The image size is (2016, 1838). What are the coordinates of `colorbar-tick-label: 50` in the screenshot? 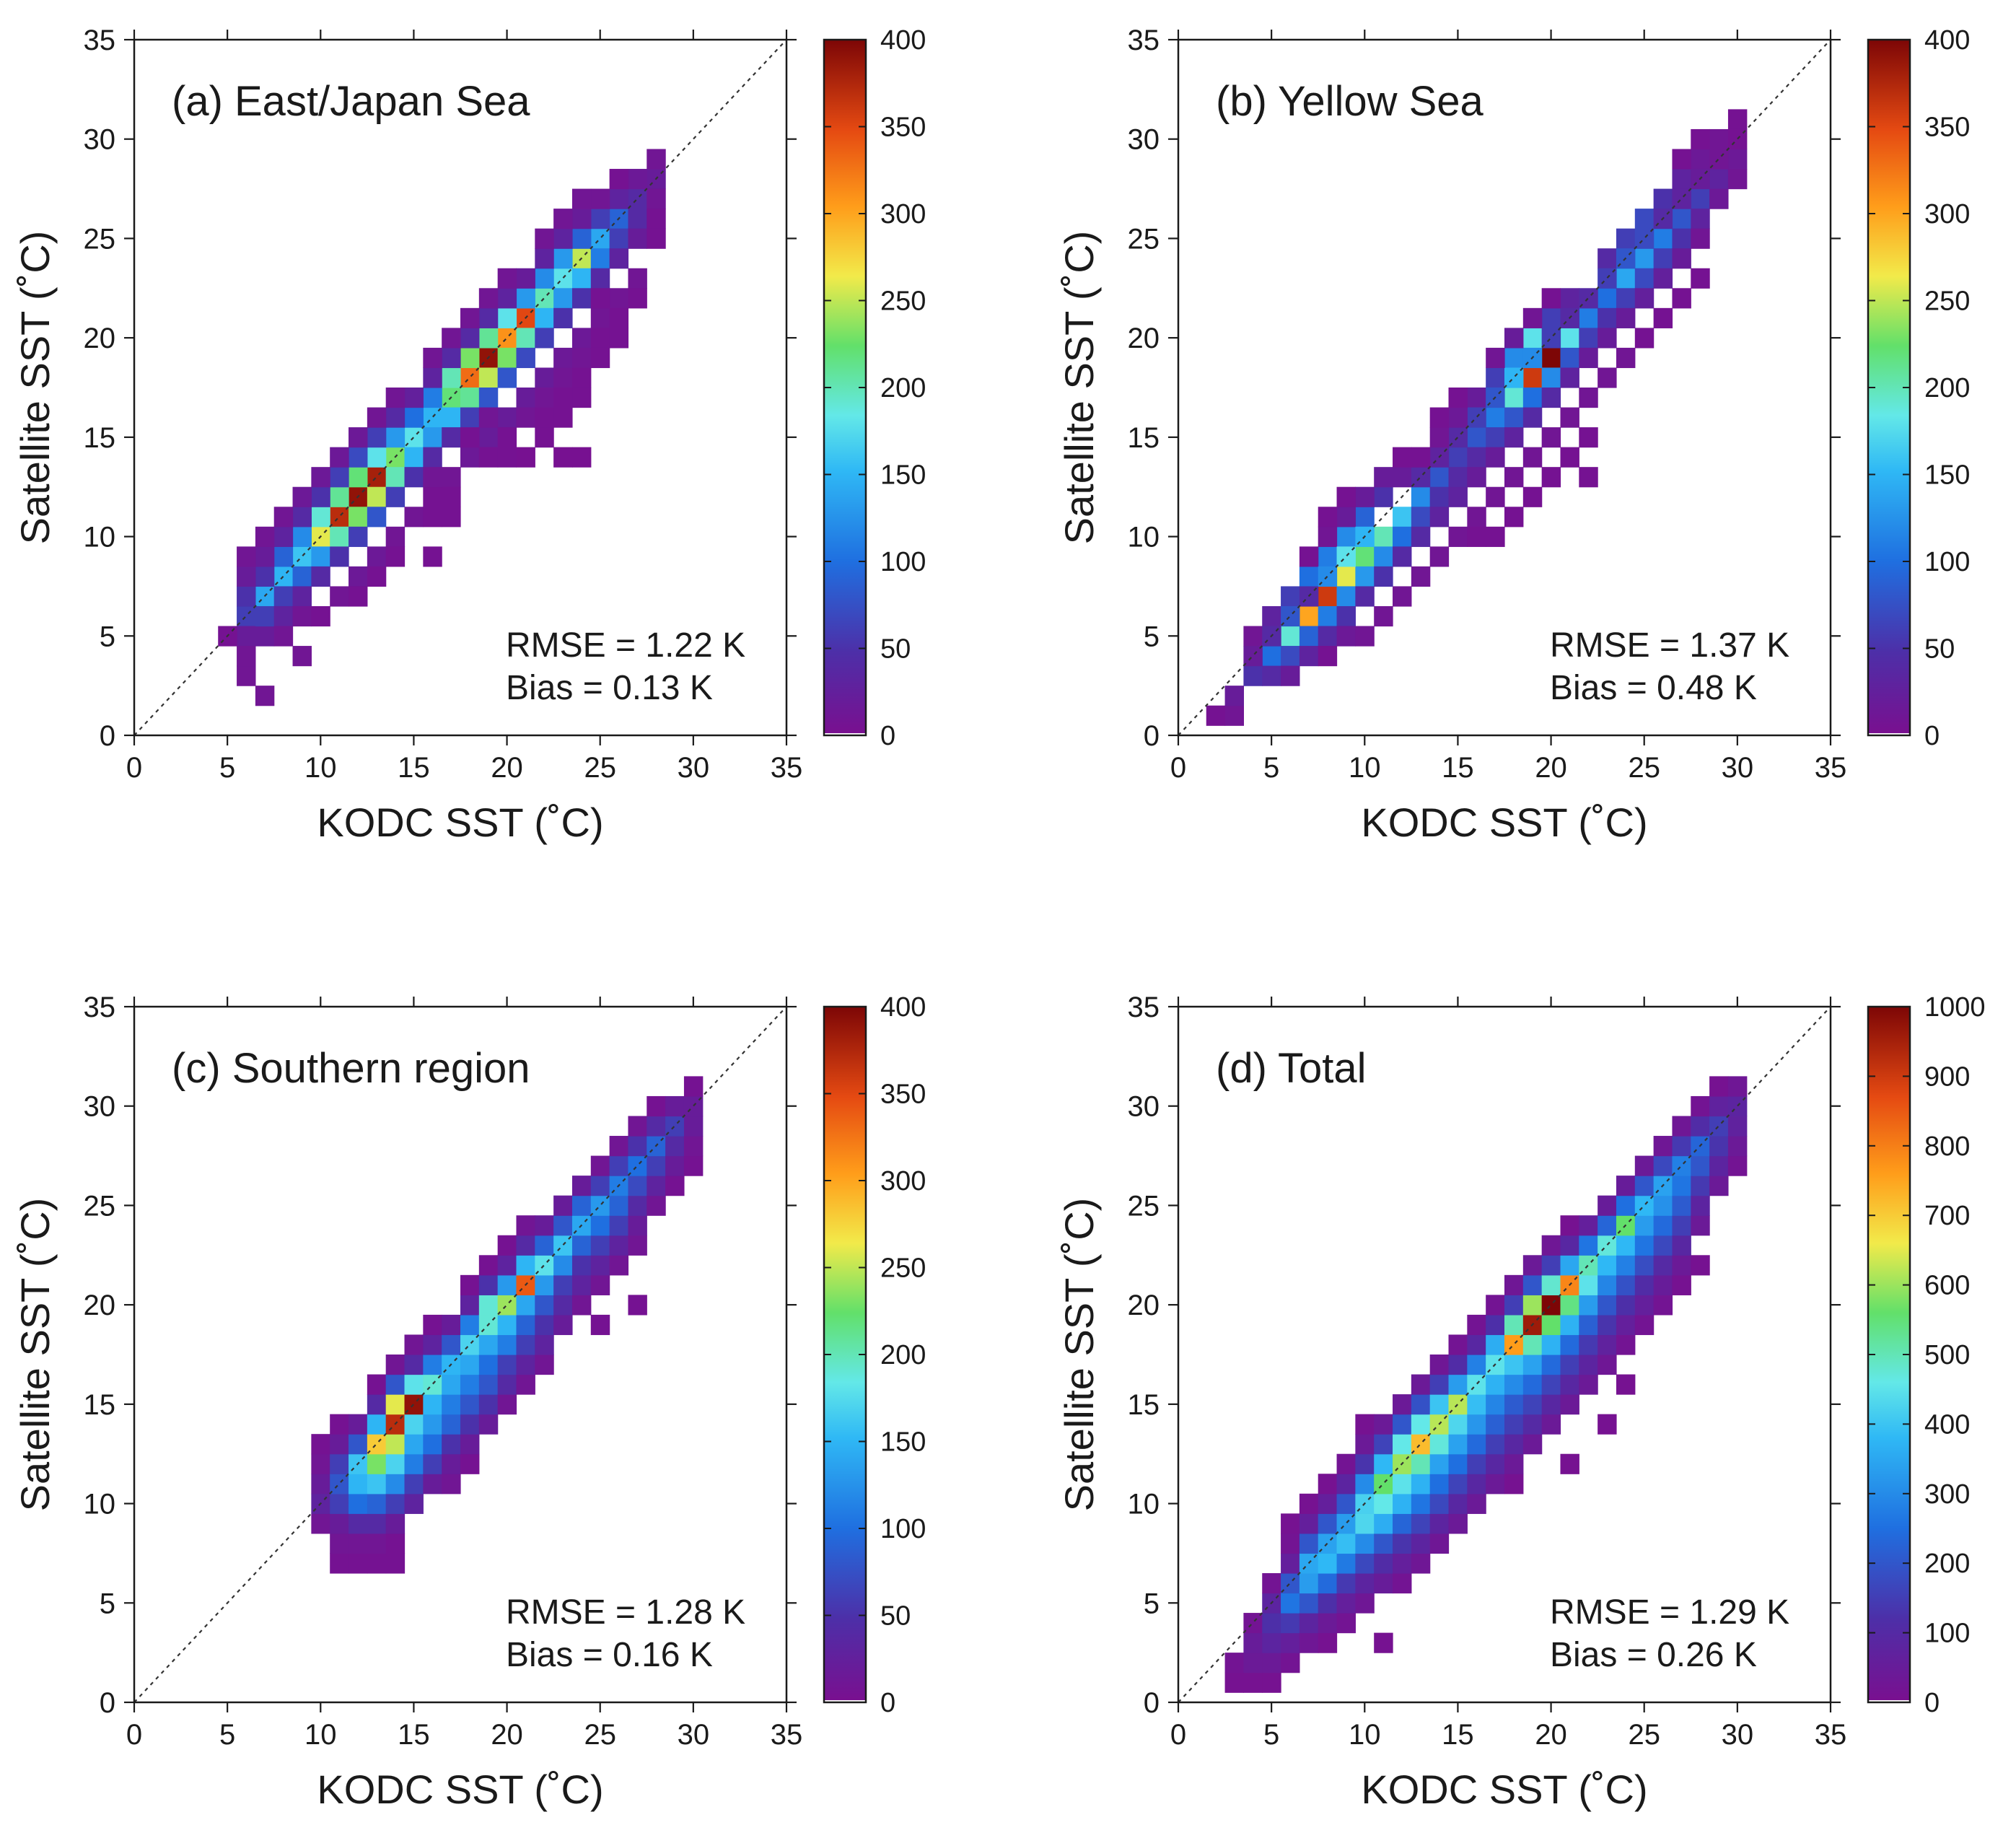 It's located at (1939, 649).